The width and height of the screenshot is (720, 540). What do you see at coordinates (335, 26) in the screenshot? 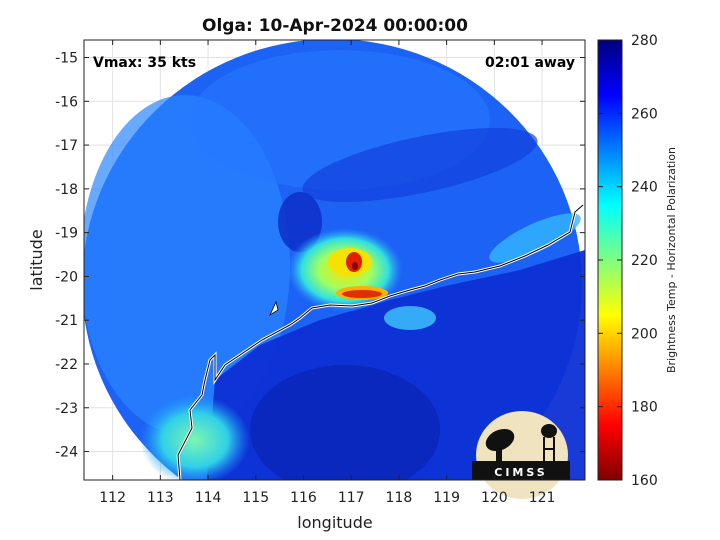
I see `chart-title: Olga: 10-Apr-2024 00:00:00` at bounding box center [335, 26].